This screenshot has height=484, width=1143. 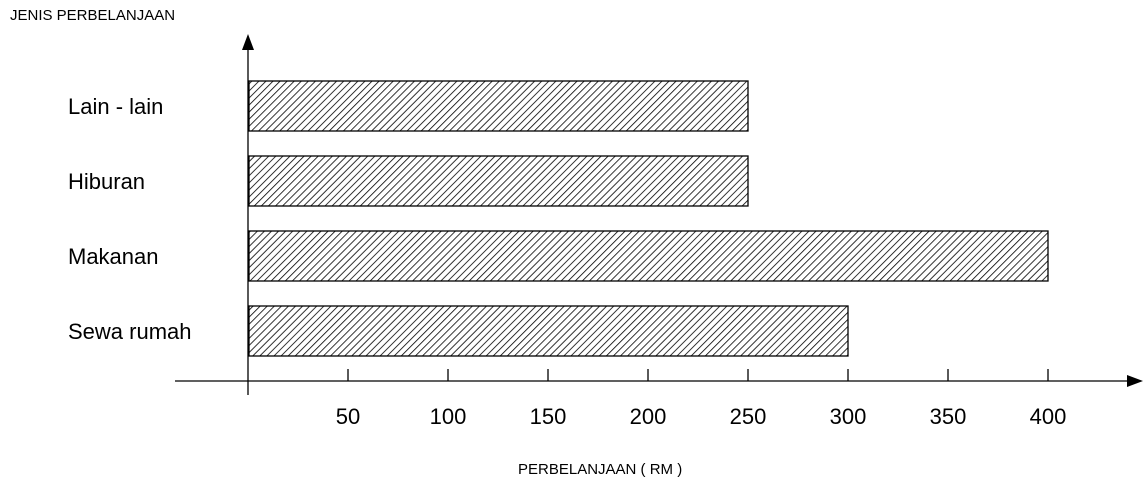 What do you see at coordinates (648, 256) in the screenshot?
I see `bar-makanan` at bounding box center [648, 256].